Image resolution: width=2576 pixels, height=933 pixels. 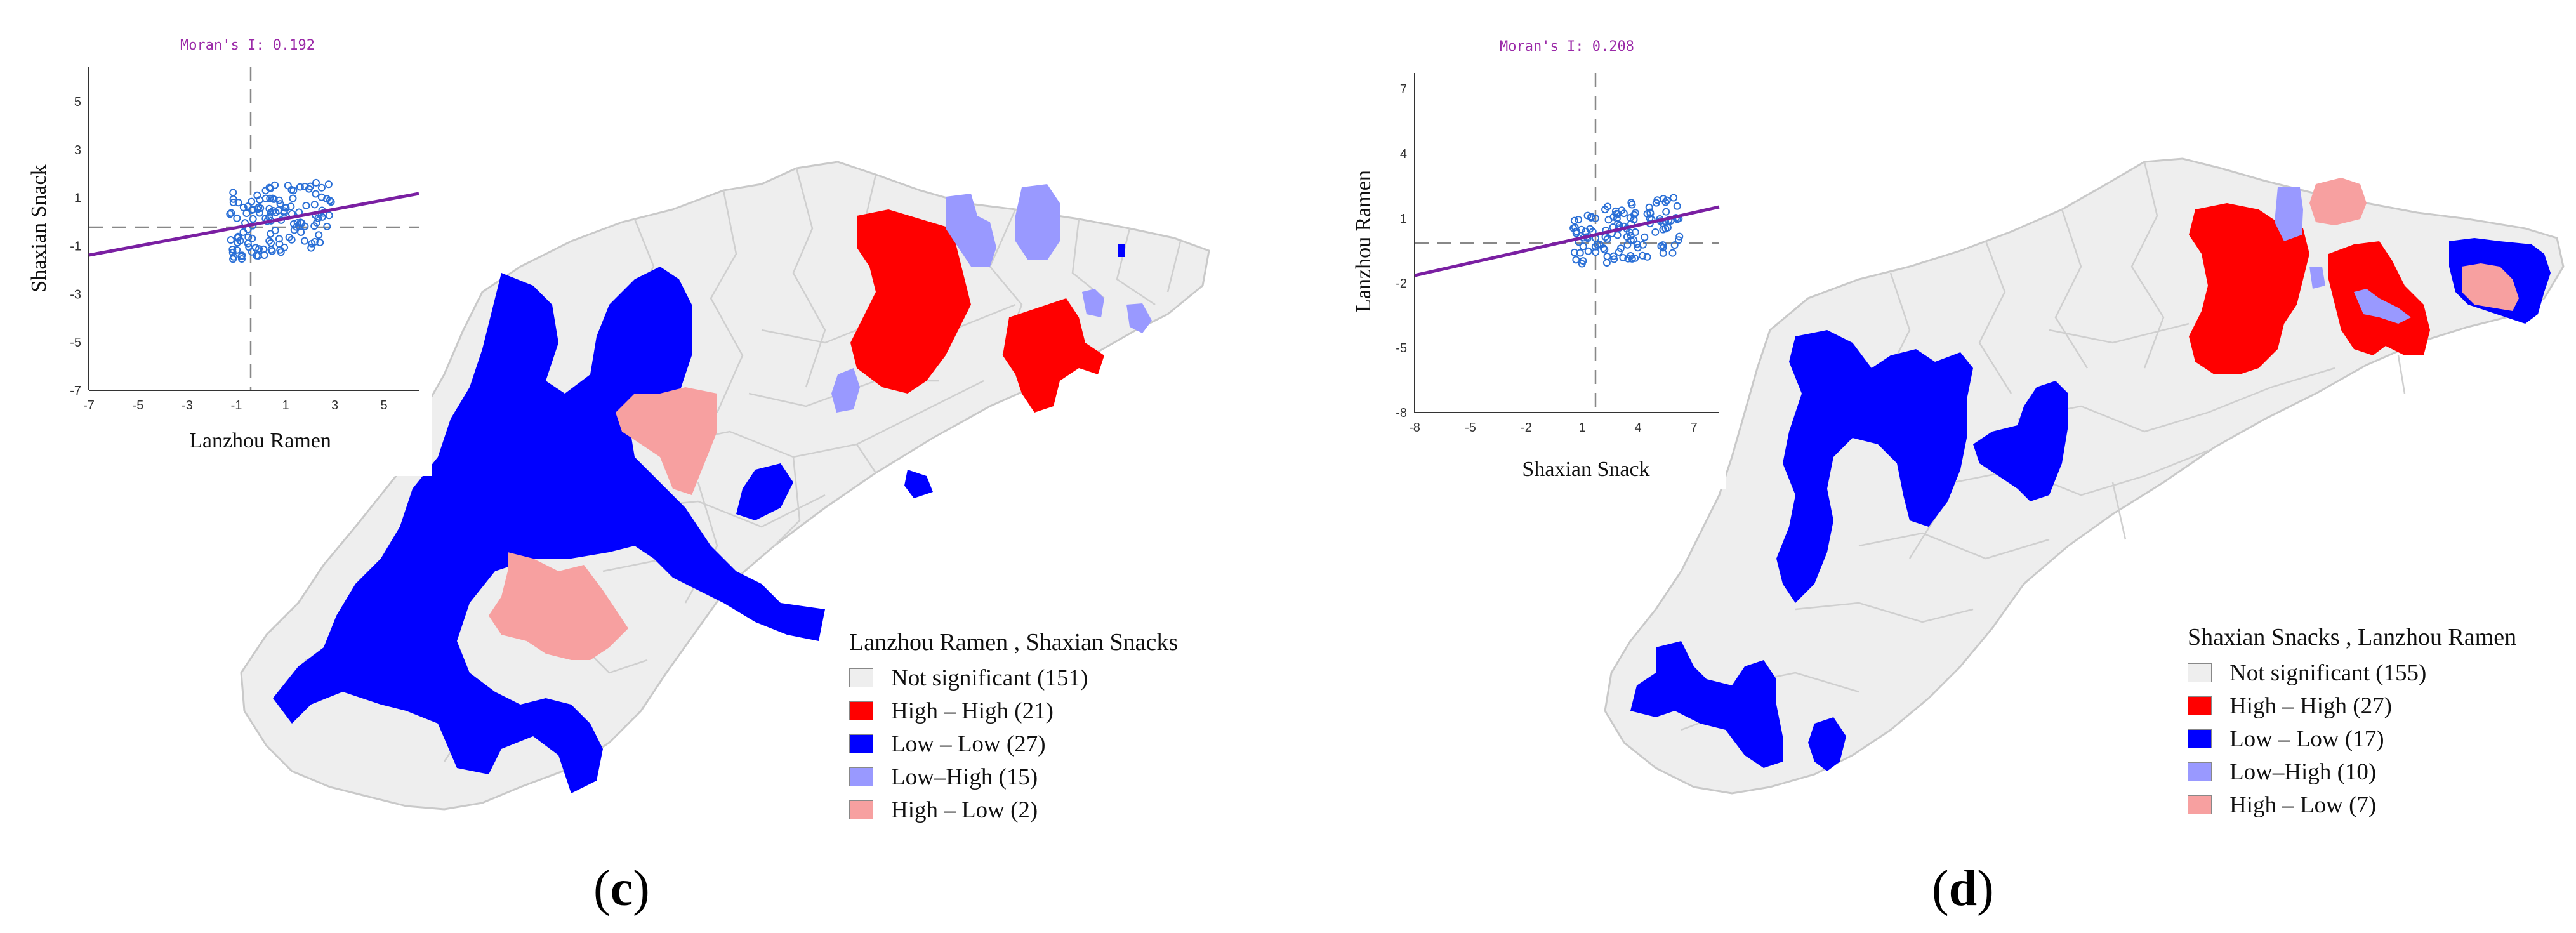 What do you see at coordinates (2352, 738) in the screenshot?
I see `legend-item-low-low: Low – Low (17)` at bounding box center [2352, 738].